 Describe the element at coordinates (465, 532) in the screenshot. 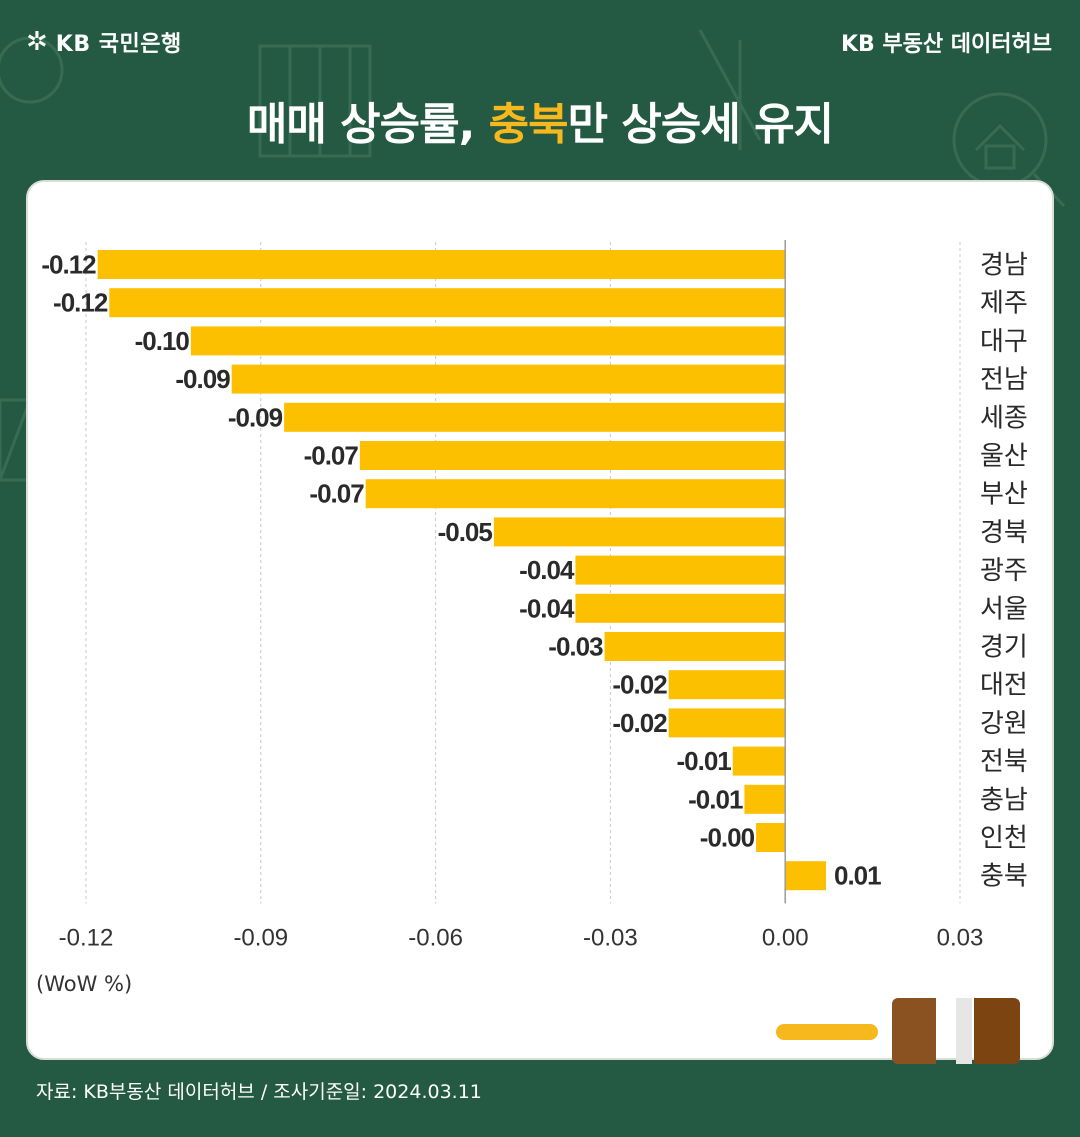

I see `bar-value-label: -0.05` at that location.